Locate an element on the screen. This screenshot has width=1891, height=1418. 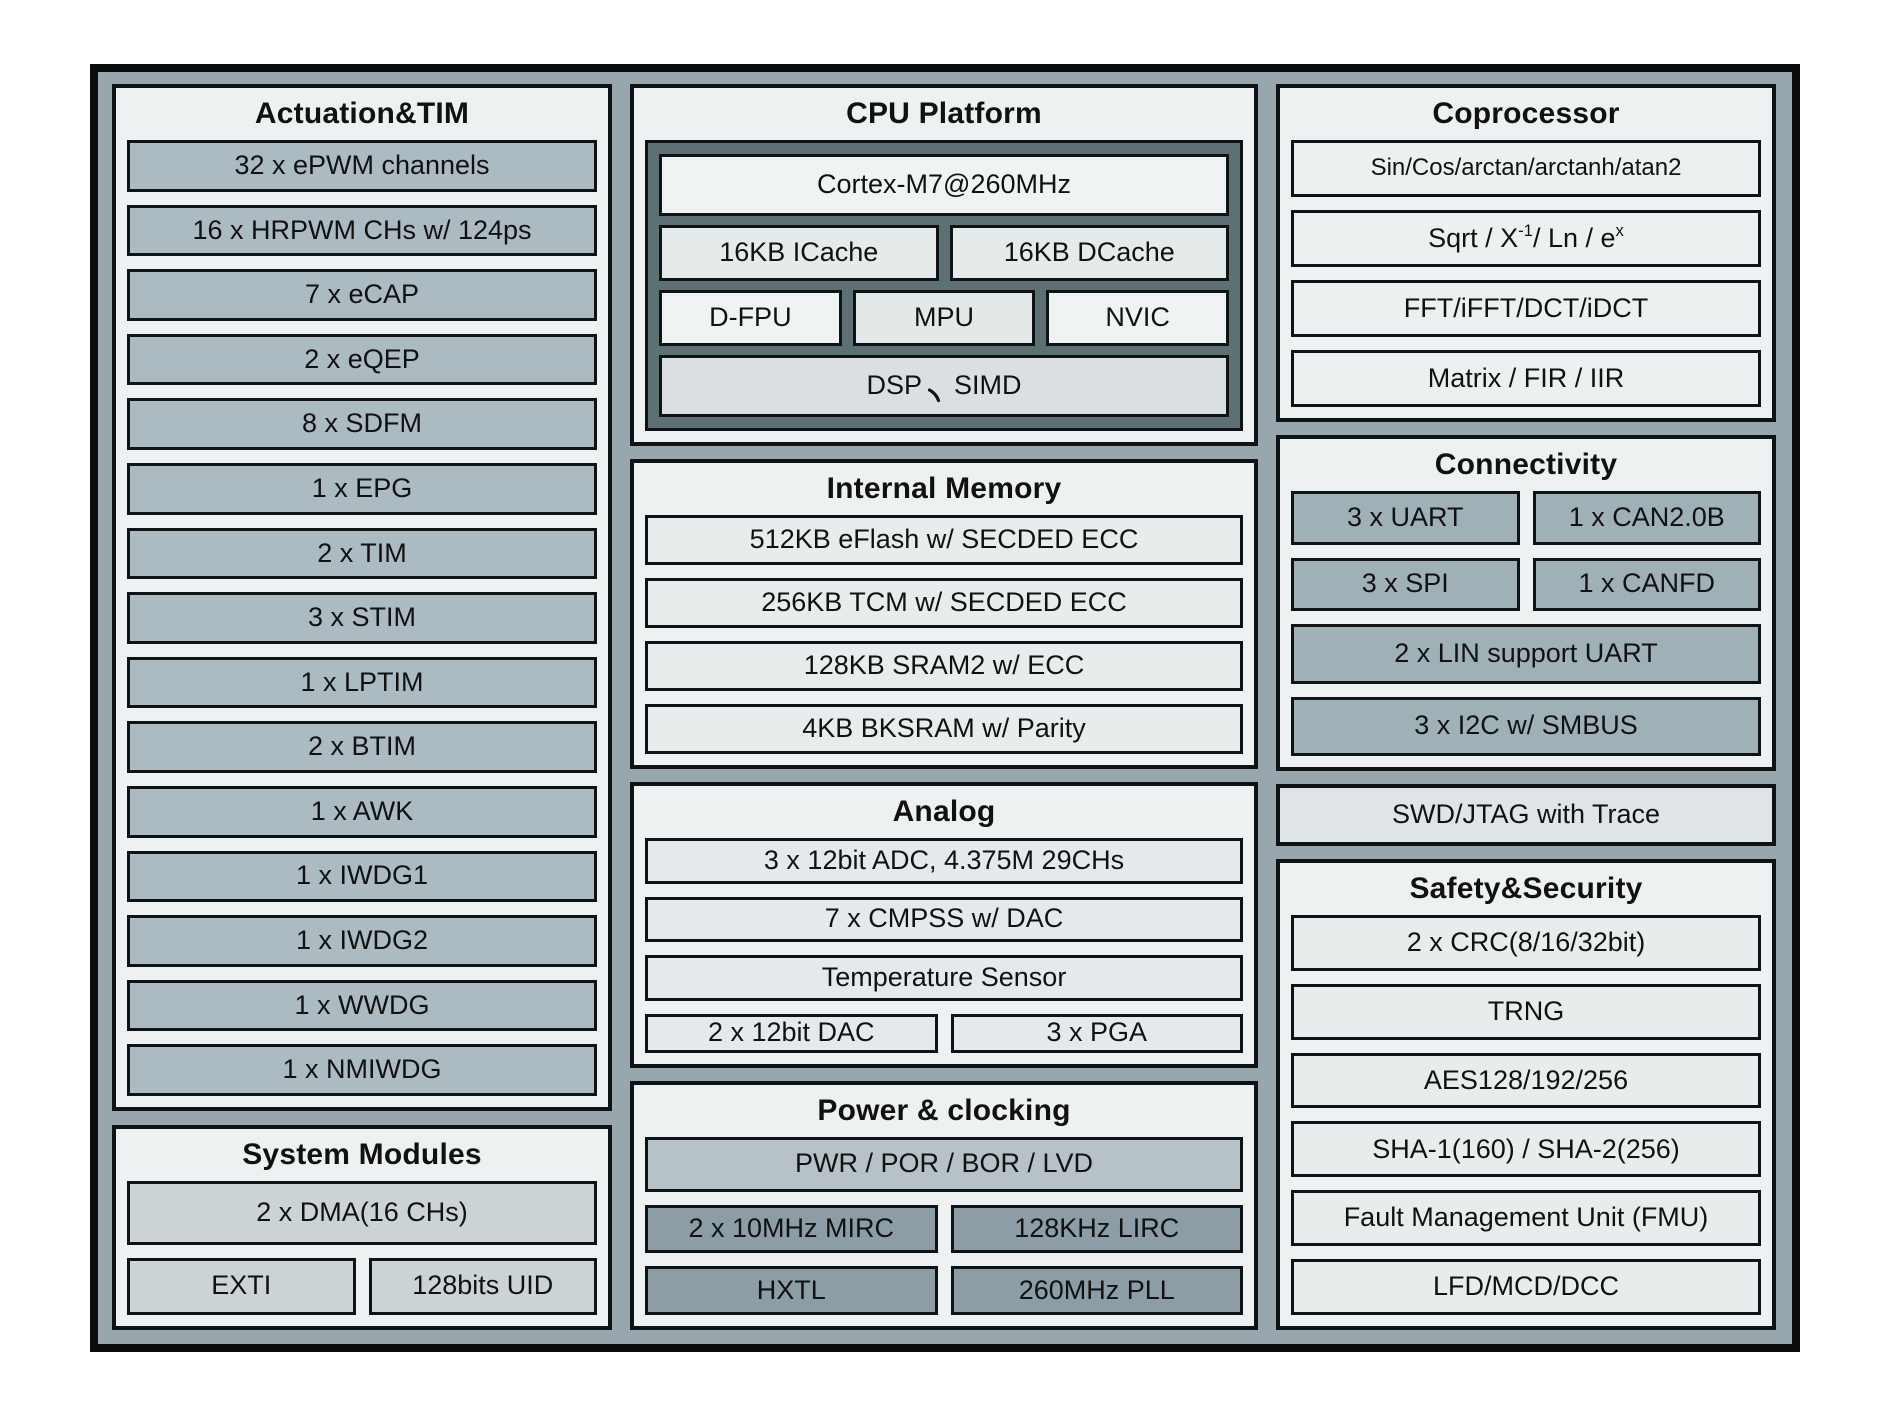
actuation-item-epg: 1 x EPG is located at coordinates (362, 488).